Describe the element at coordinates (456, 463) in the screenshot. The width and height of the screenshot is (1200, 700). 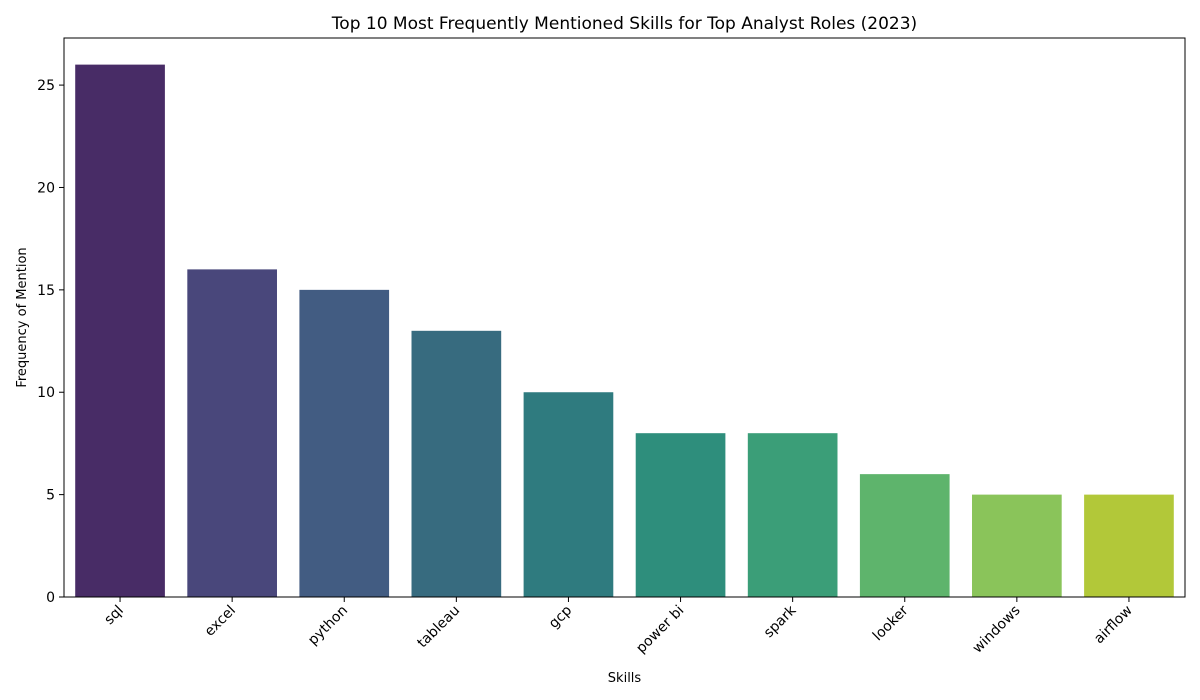
I see `bar-tableau` at that location.